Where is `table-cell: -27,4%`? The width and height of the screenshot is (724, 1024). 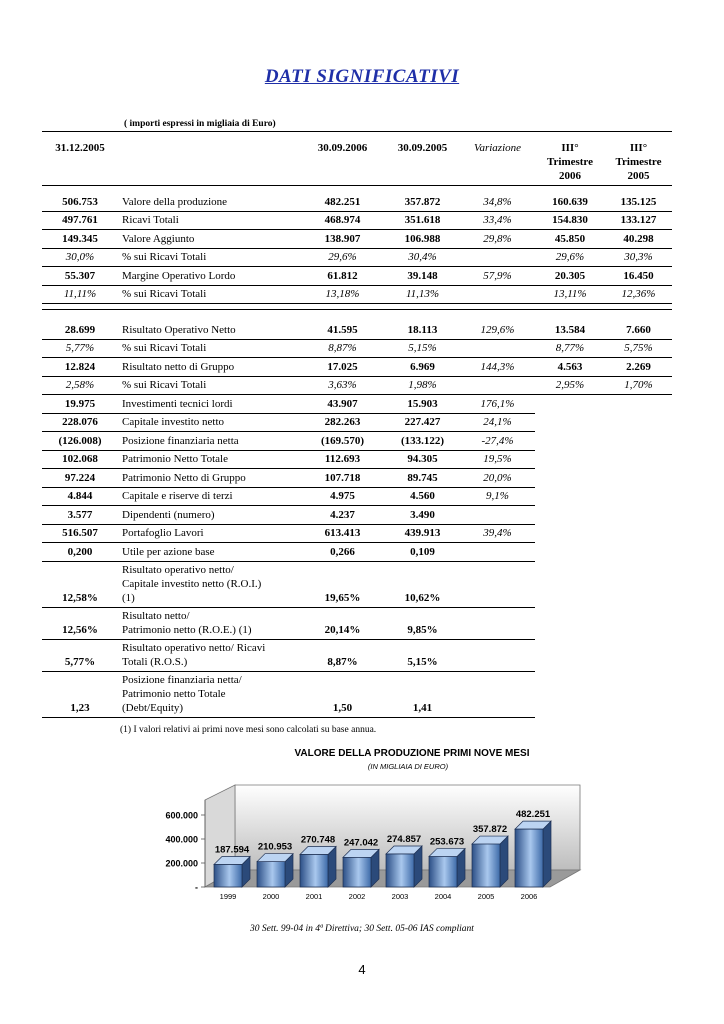
table-cell: -27,4% is located at coordinates (497, 440).